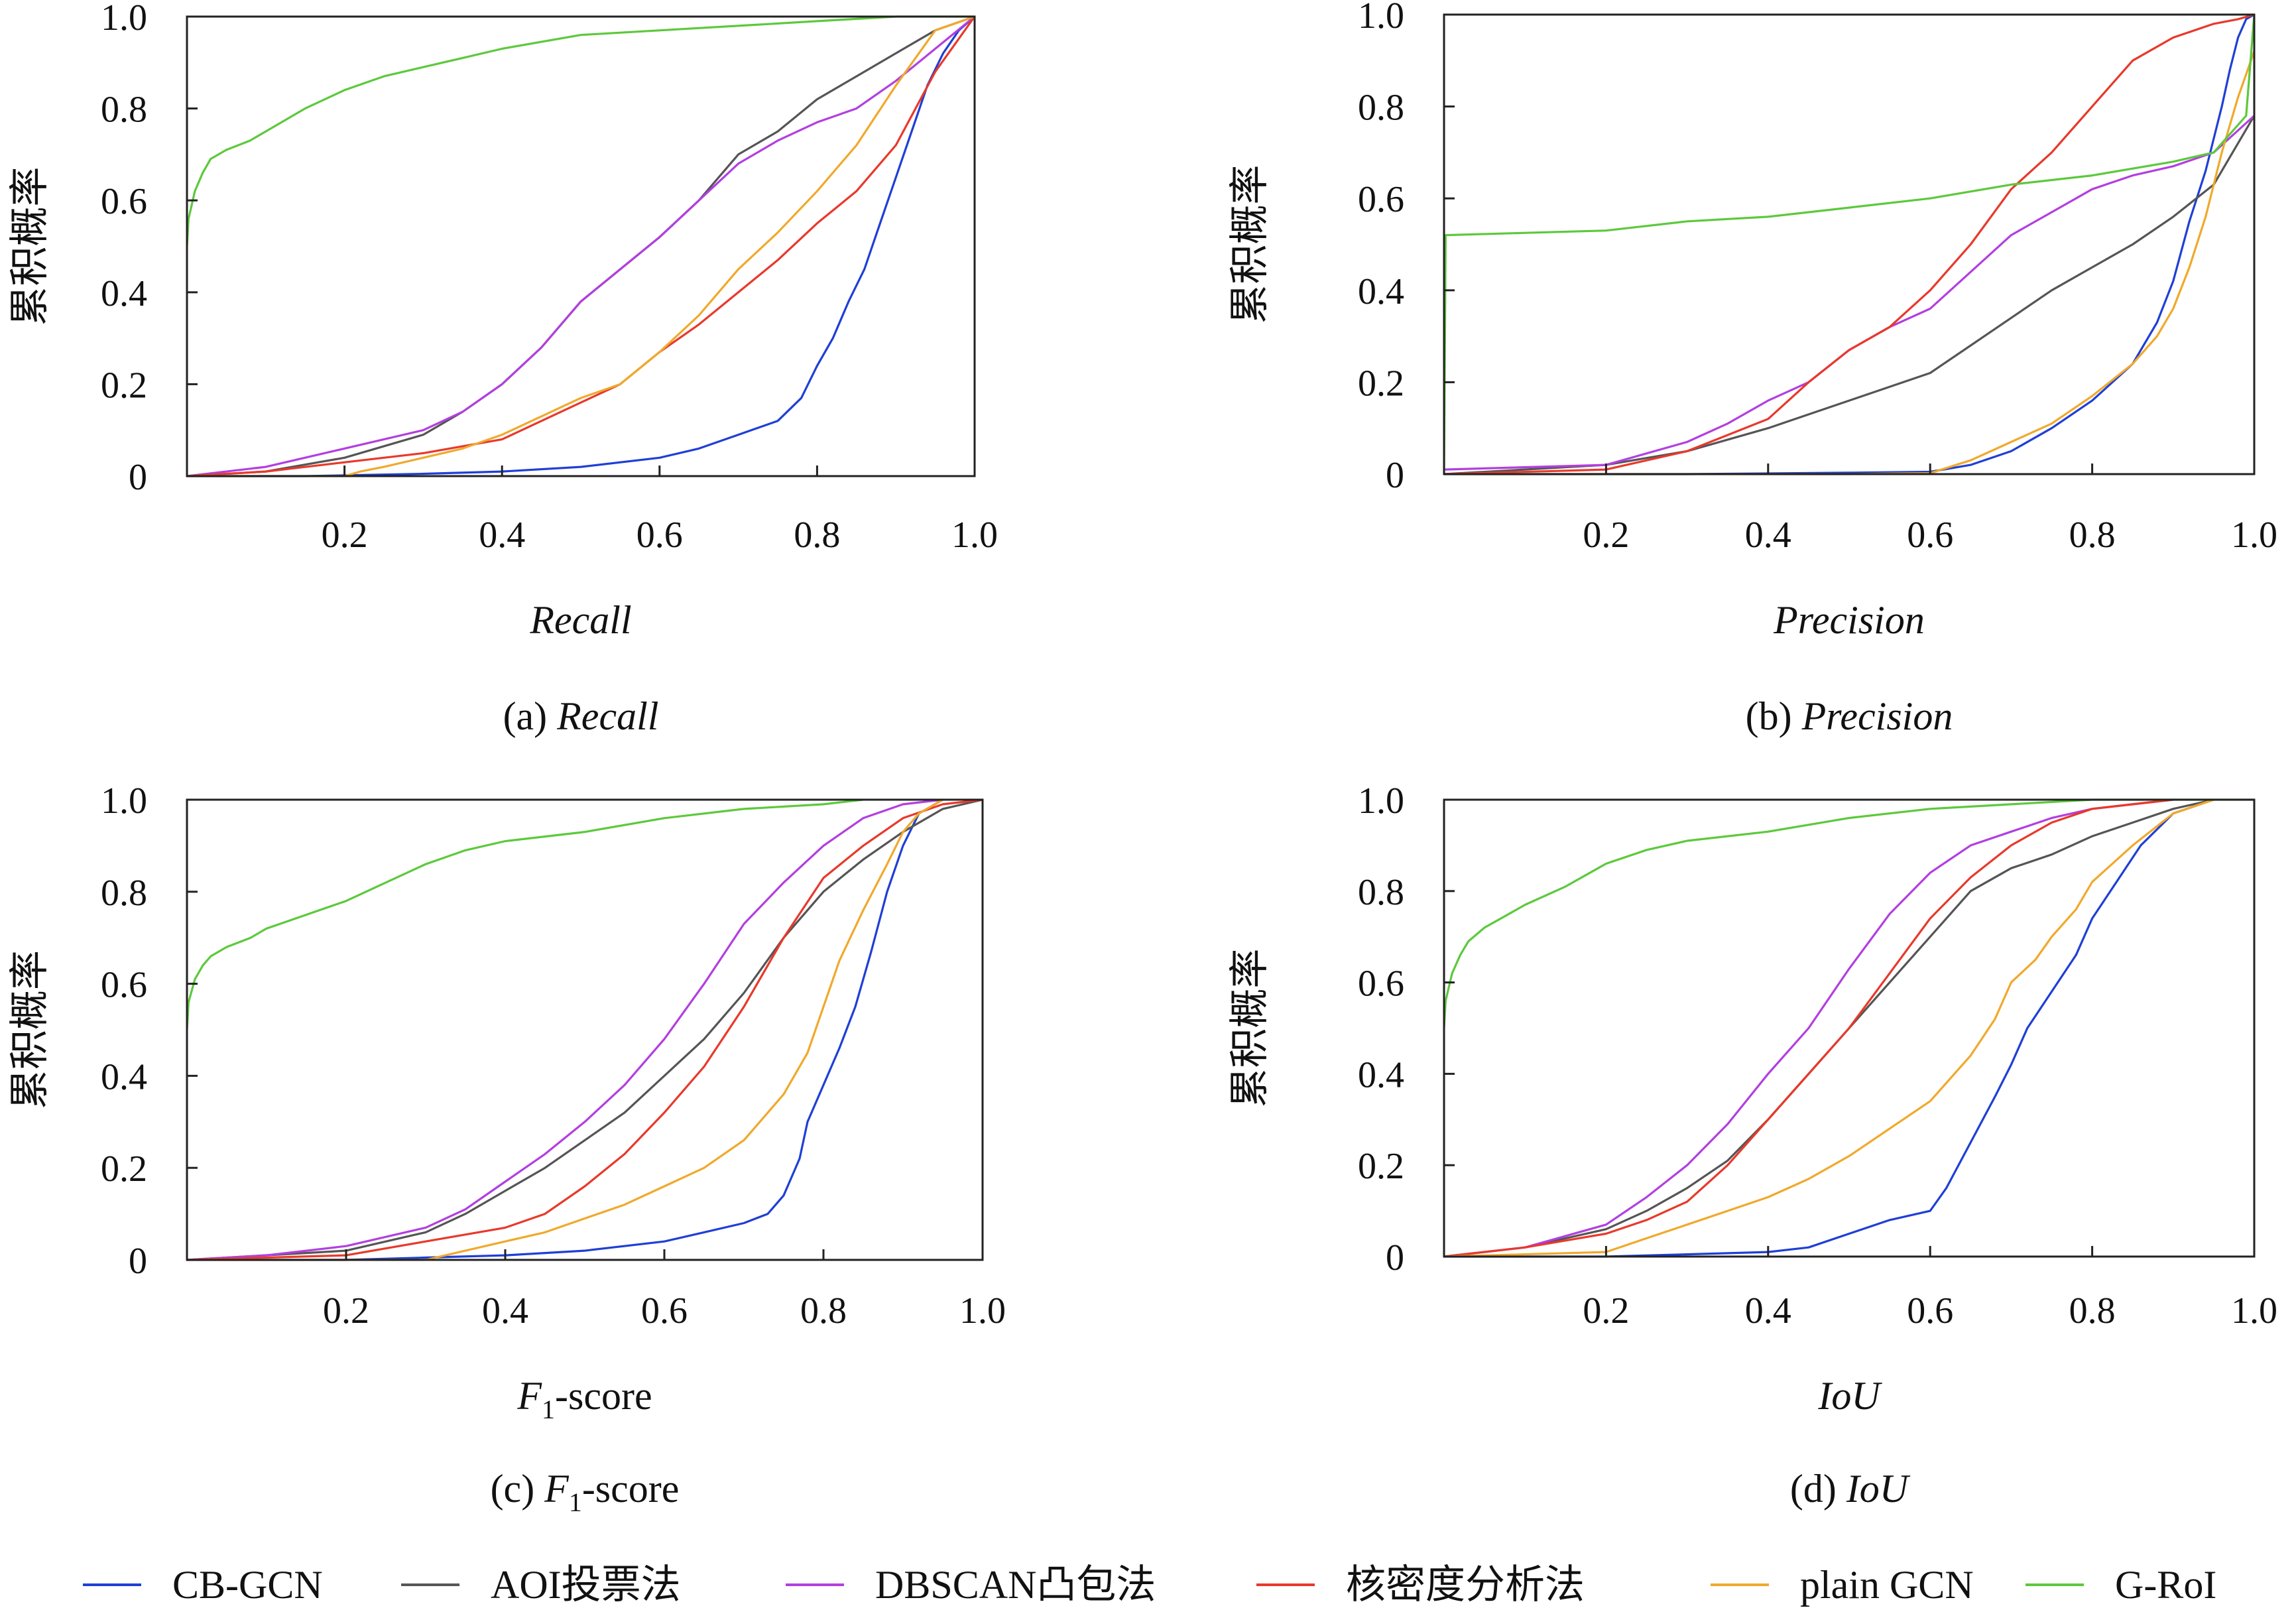 The image size is (2296, 1610). I want to click on panel-caption: (c) F1-score, so click(585, 1492).